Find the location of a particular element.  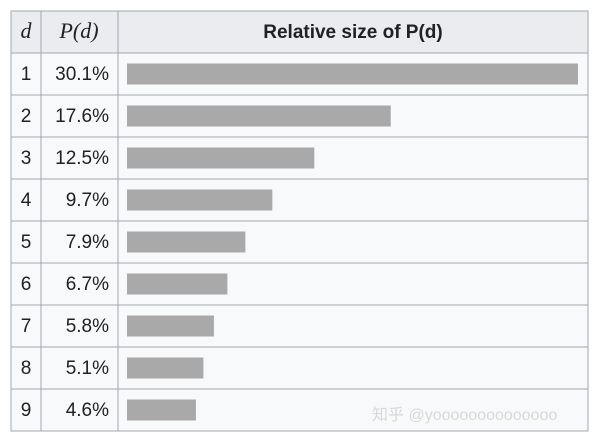

row-label: 1 is located at coordinates (26, 74).